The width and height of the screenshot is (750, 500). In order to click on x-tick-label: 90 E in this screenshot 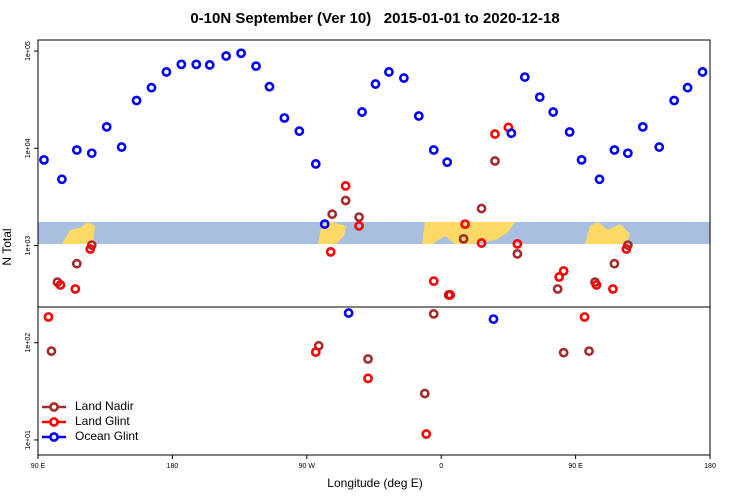, I will do `click(575, 466)`.